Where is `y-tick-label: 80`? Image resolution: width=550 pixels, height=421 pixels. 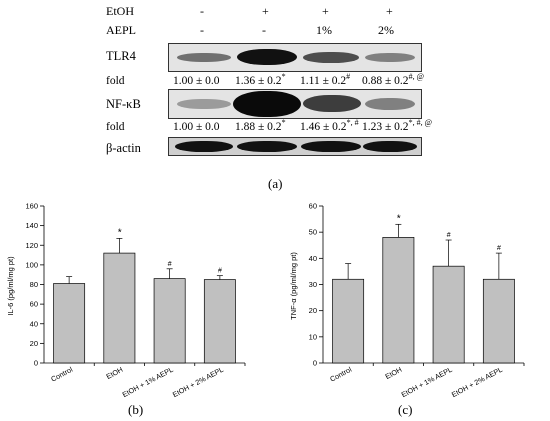 y-tick-label: 80 is located at coordinates (34, 284).